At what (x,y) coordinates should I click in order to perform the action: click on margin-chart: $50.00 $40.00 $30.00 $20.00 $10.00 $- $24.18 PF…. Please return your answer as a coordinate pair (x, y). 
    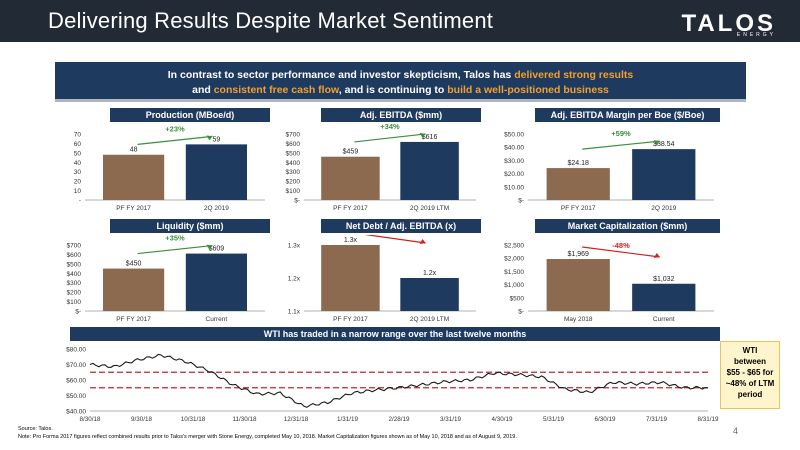
    Looking at the image, I should click on (609, 170).